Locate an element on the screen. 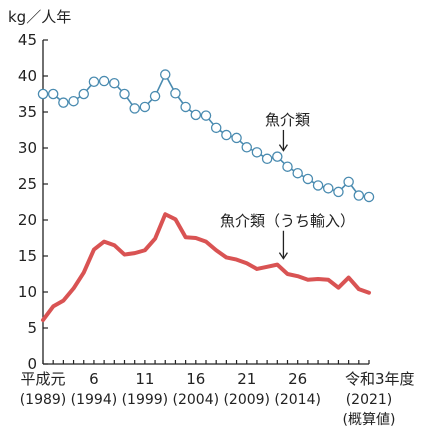  x-tick-label: 令和3年度 is located at coordinates (380, 379).